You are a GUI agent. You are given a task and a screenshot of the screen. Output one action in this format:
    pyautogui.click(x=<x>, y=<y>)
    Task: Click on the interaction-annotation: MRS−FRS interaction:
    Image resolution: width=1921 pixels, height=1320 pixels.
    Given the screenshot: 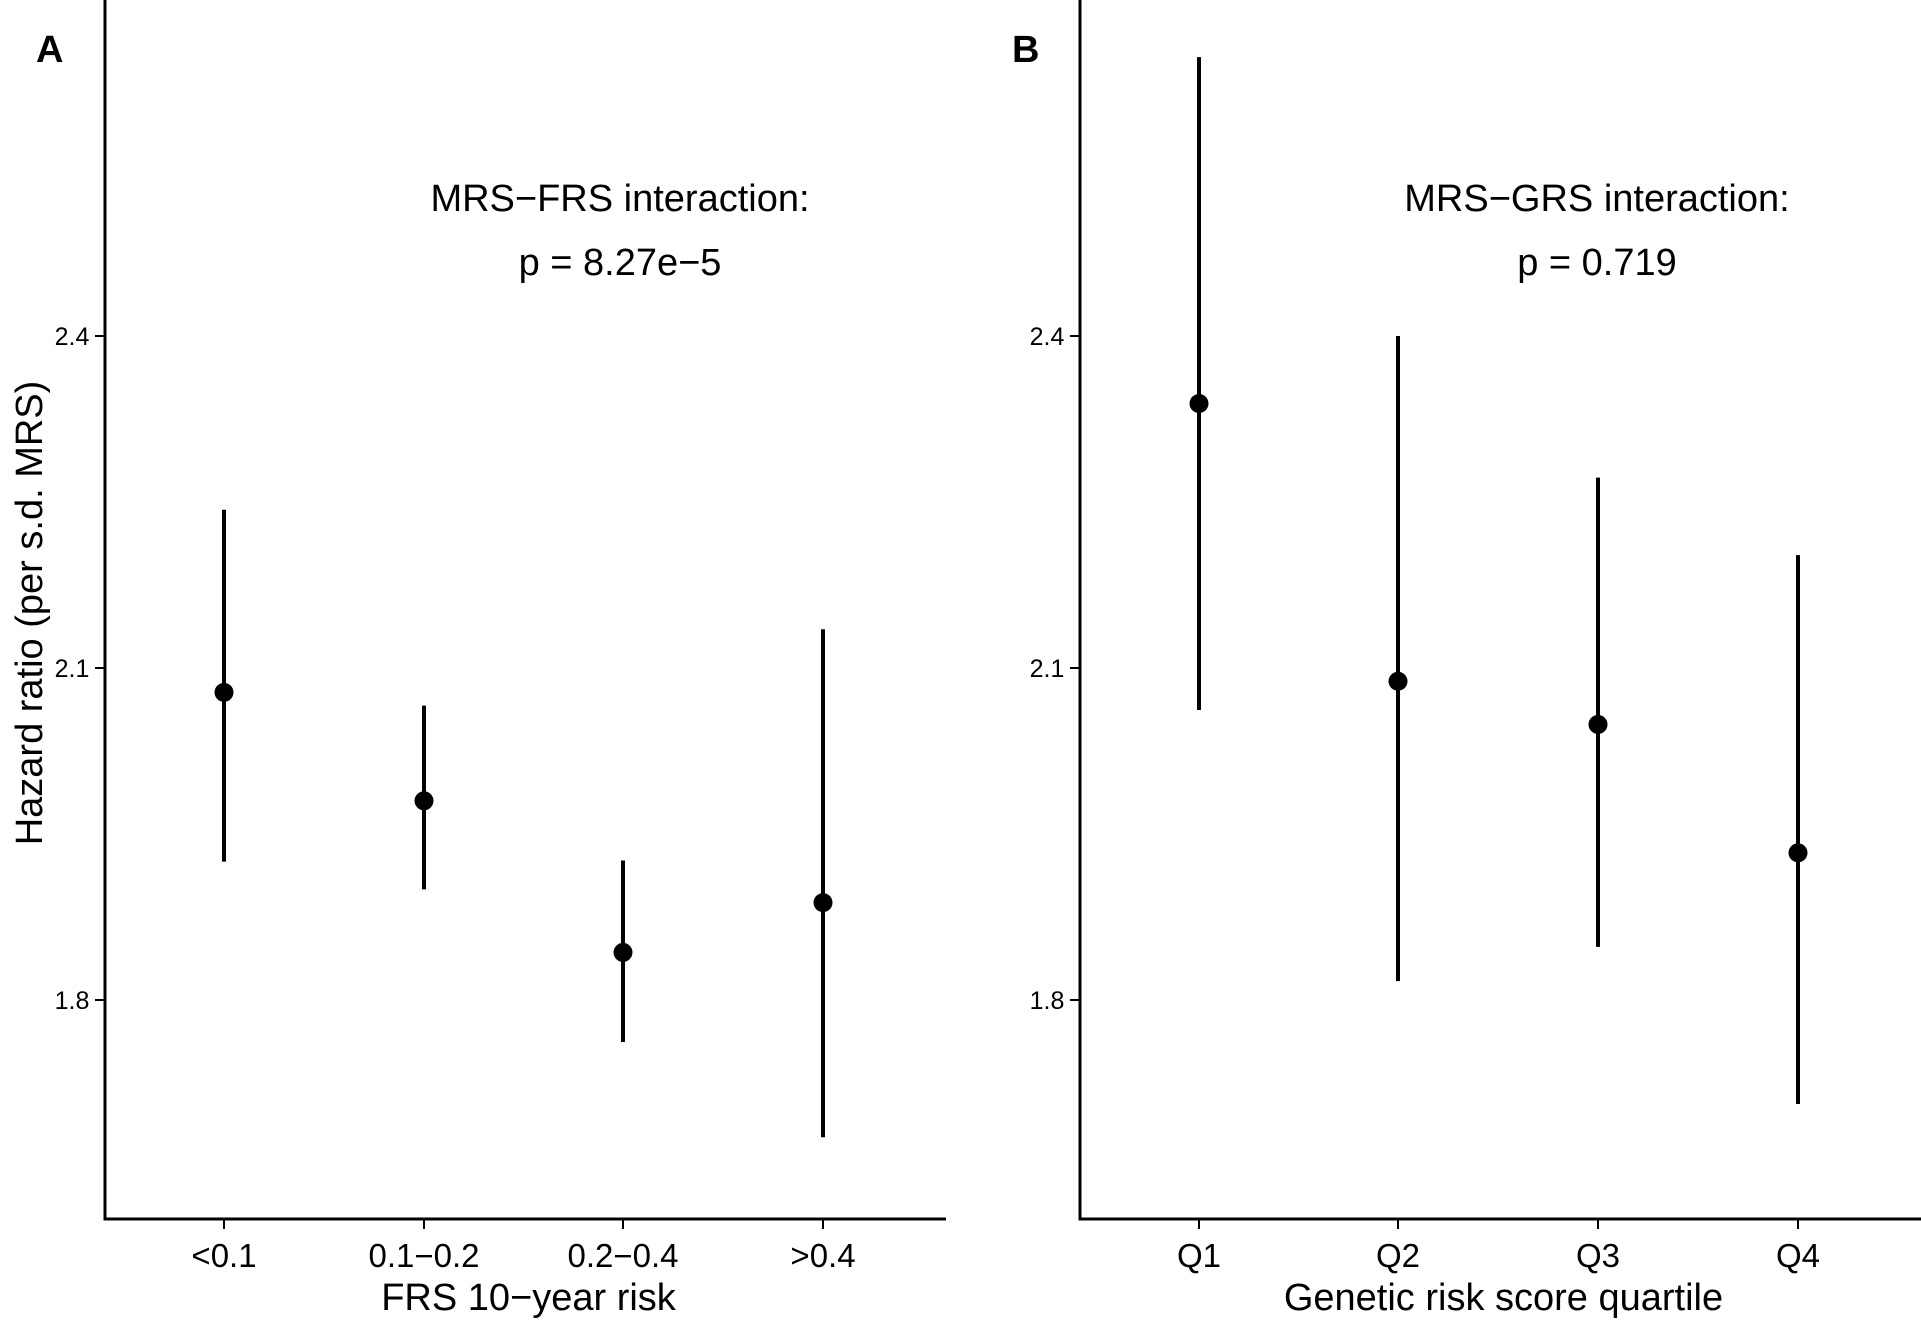 What is the action you would take?
    pyautogui.click(x=619, y=199)
    